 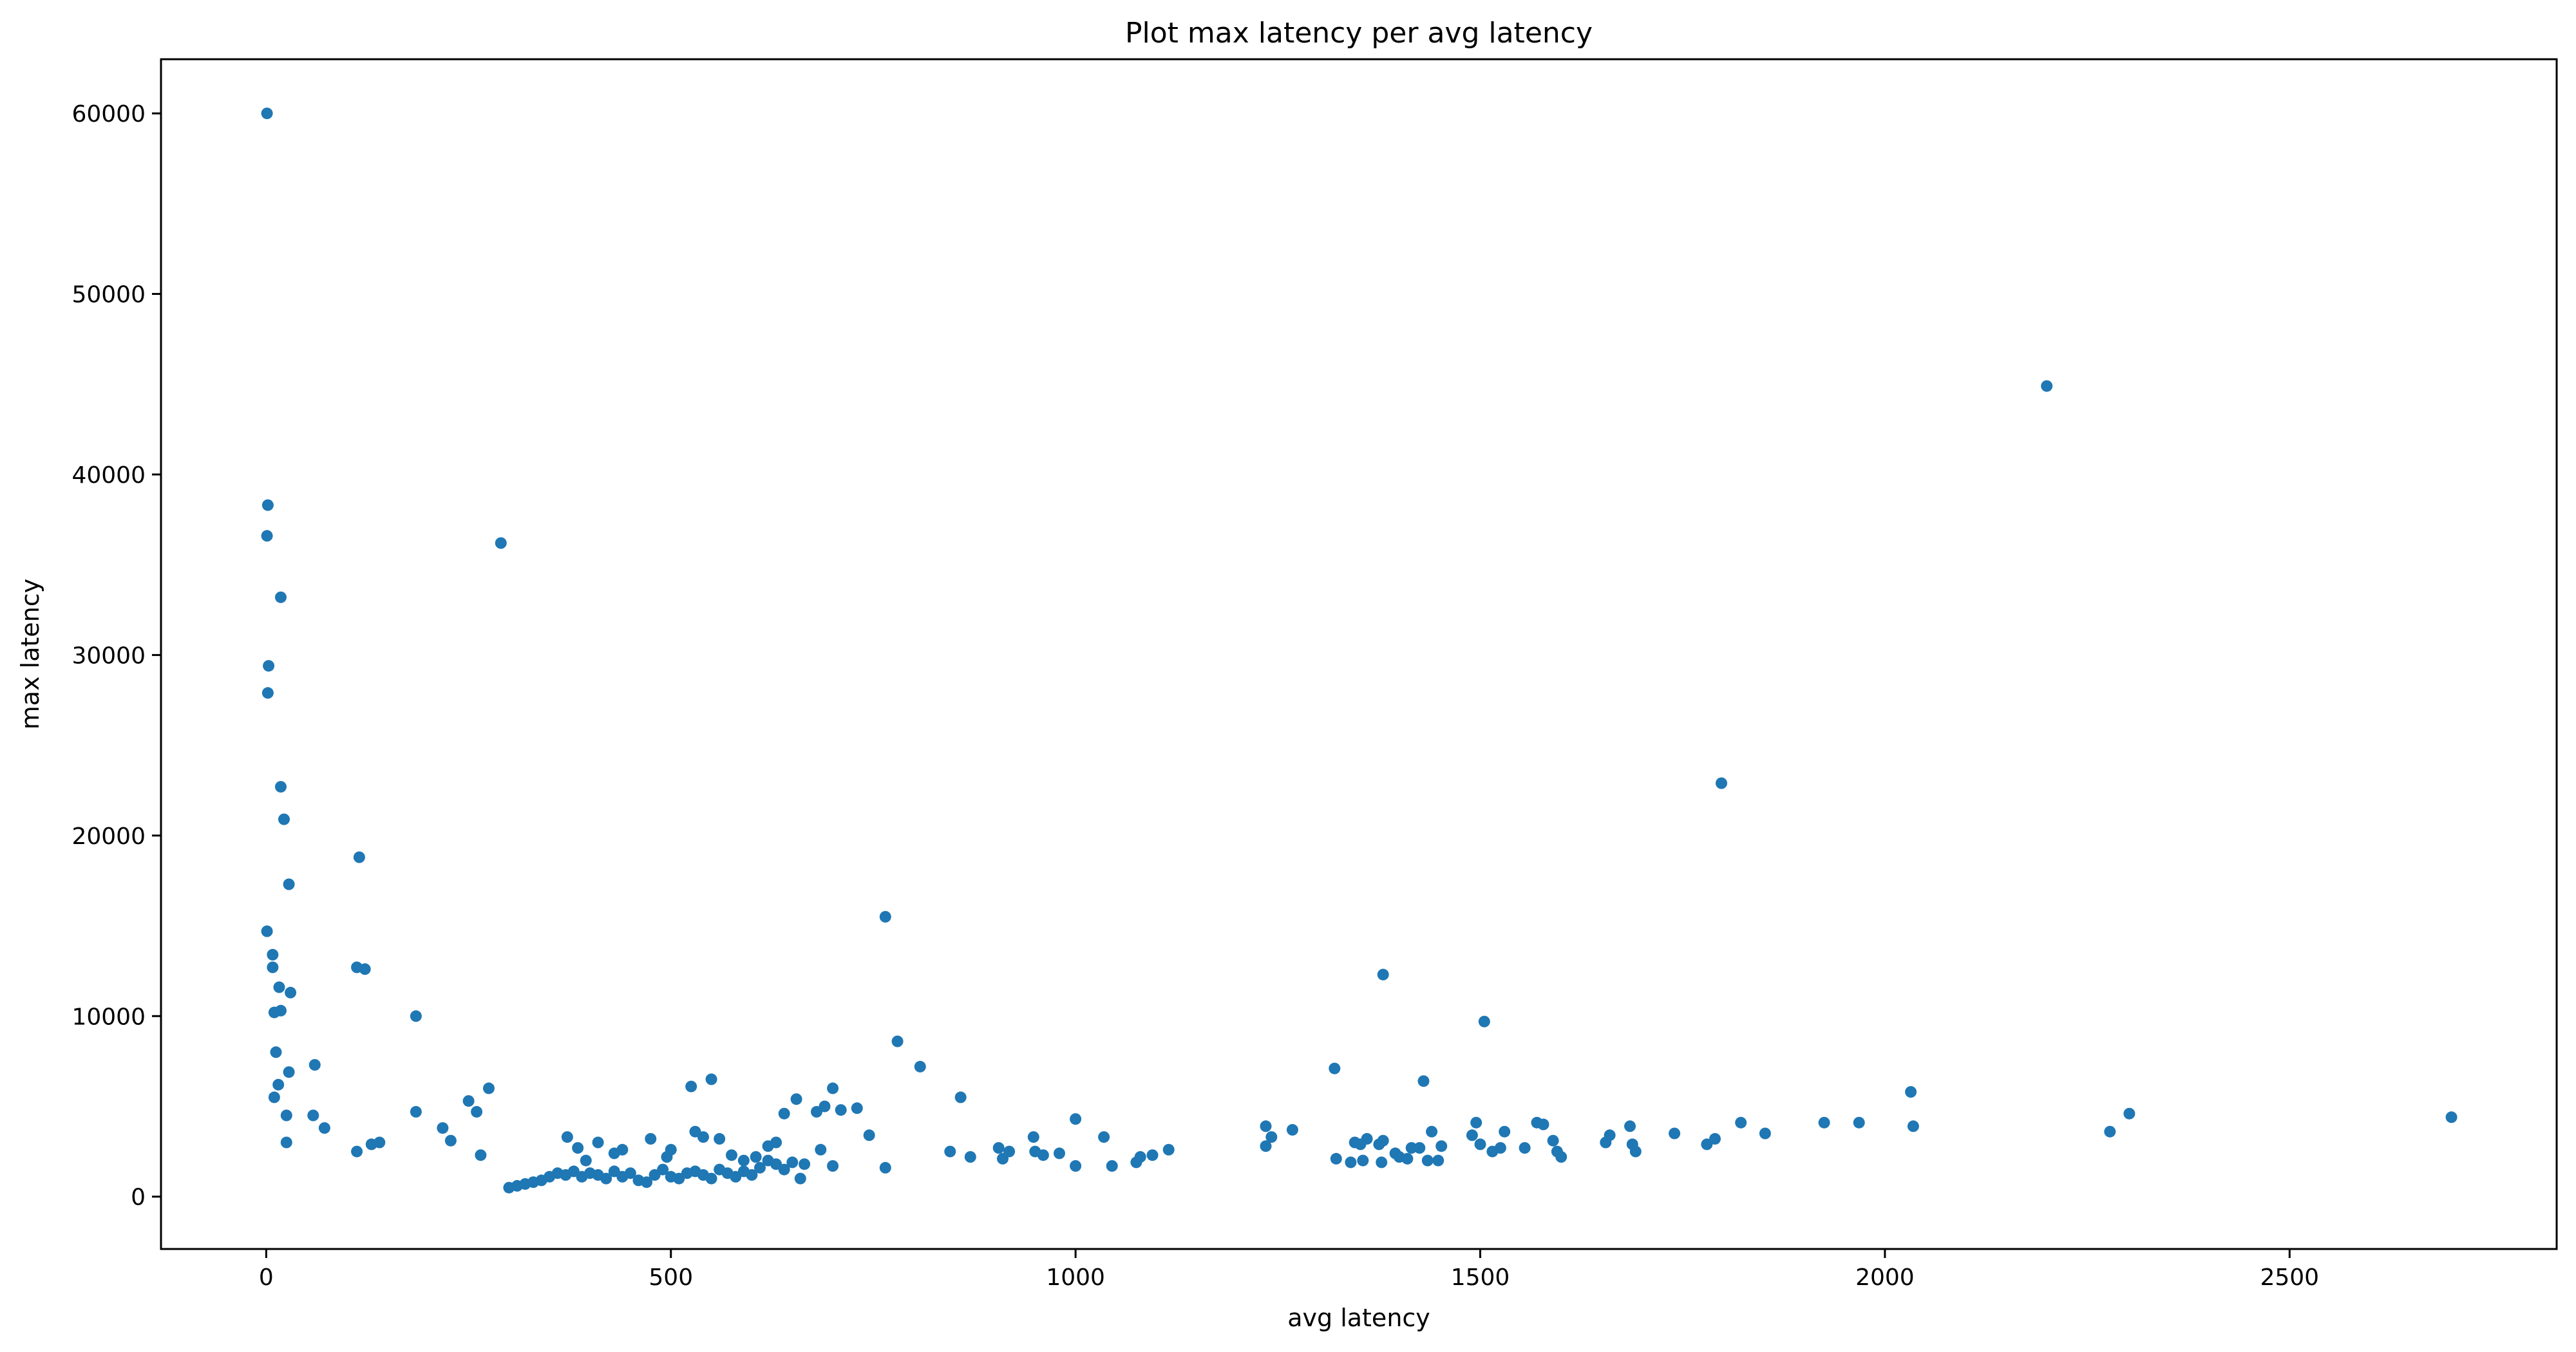 What do you see at coordinates (266, 1277) in the screenshot?
I see `x-tick-label: 0` at bounding box center [266, 1277].